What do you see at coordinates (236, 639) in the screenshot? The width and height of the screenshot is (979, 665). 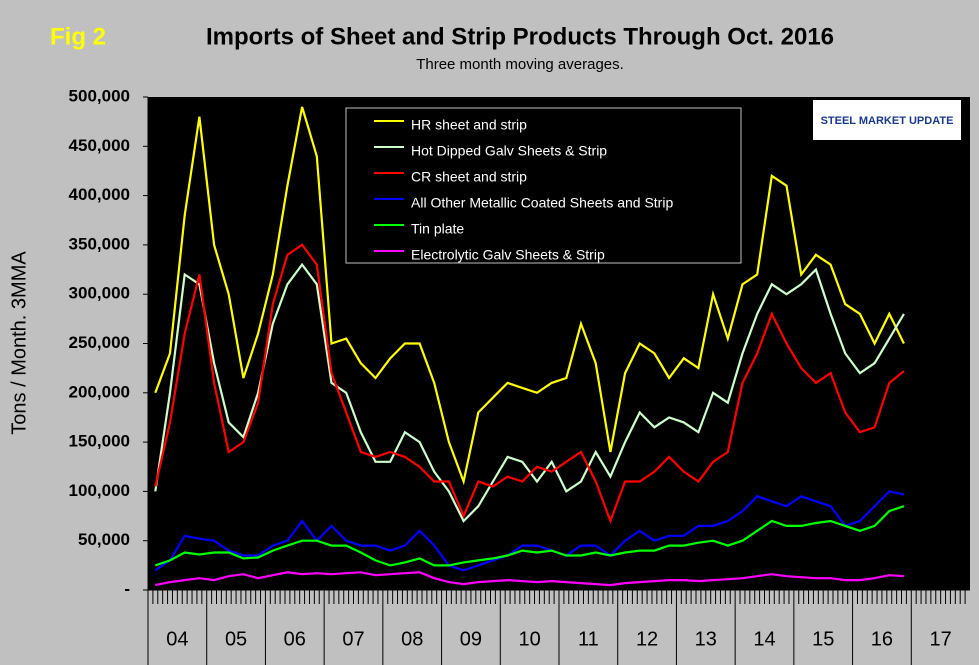 I see `x-tick-label: 05` at bounding box center [236, 639].